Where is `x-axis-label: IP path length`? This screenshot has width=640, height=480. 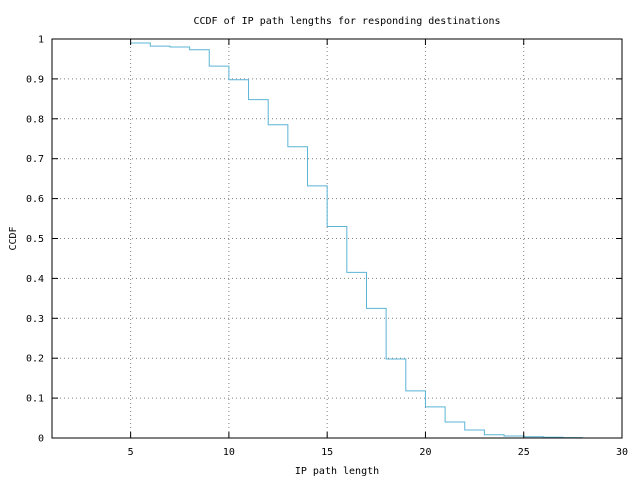 x-axis-label: IP path length is located at coordinates (337, 471).